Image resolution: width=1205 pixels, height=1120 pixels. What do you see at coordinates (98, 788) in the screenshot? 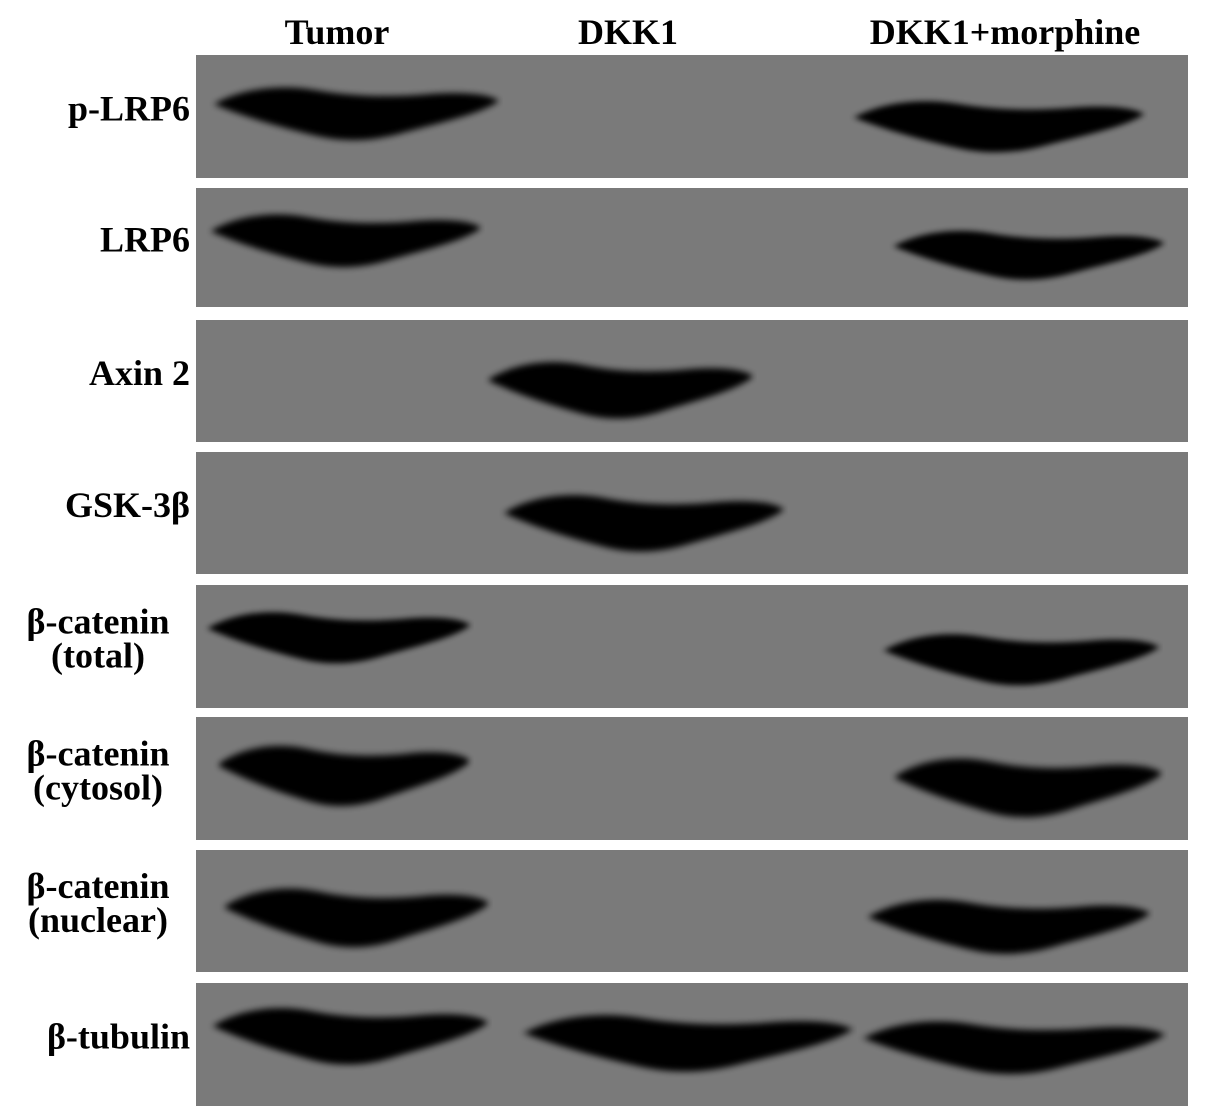
I see `row-label: (cytosol)` at bounding box center [98, 788].